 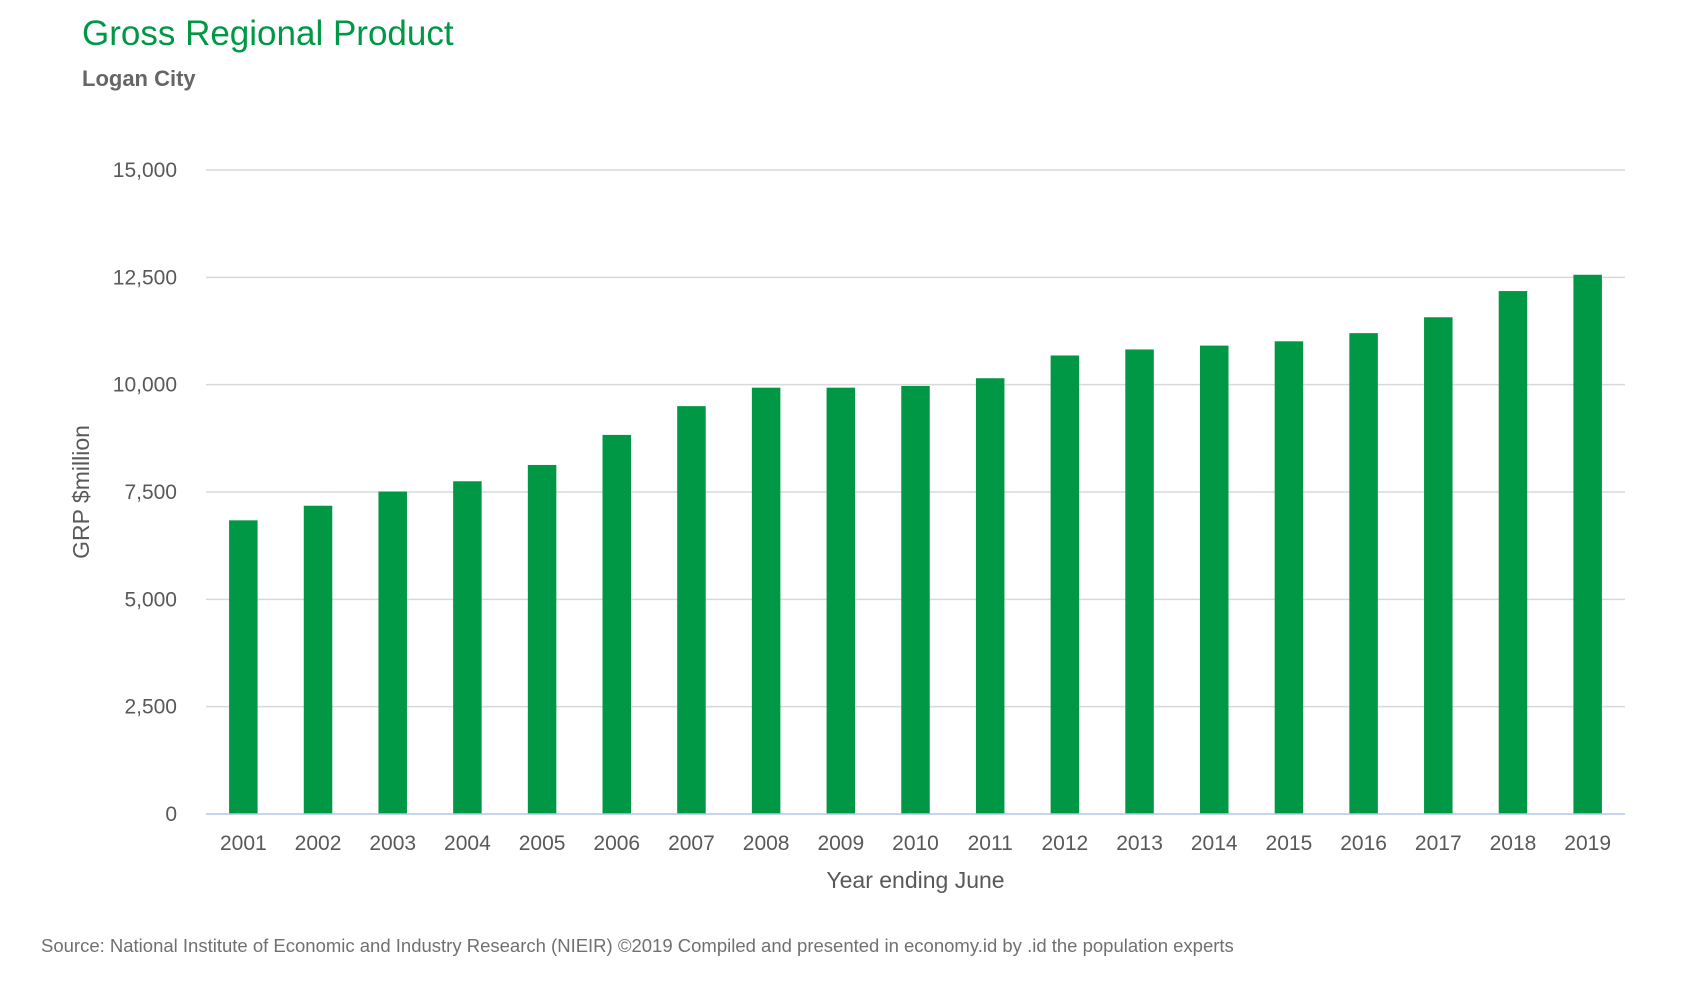 I want to click on x-tick-label: 2008, so click(x=766, y=843).